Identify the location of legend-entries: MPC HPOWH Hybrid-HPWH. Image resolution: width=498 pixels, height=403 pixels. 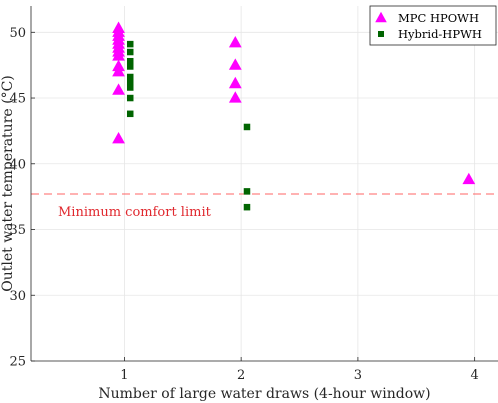
(428, 26).